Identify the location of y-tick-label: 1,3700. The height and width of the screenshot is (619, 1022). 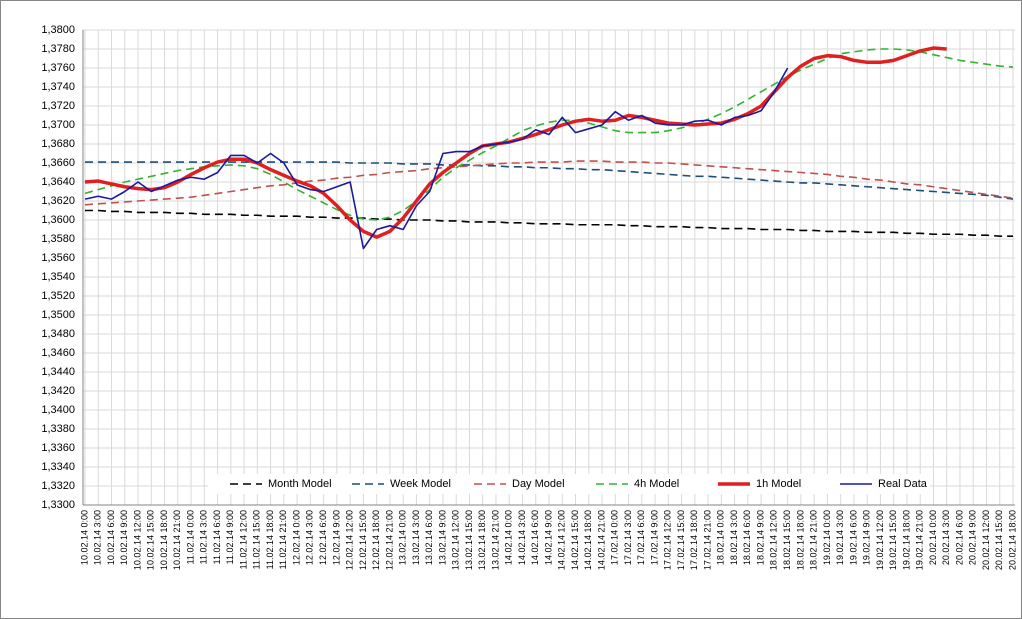
(58, 125).